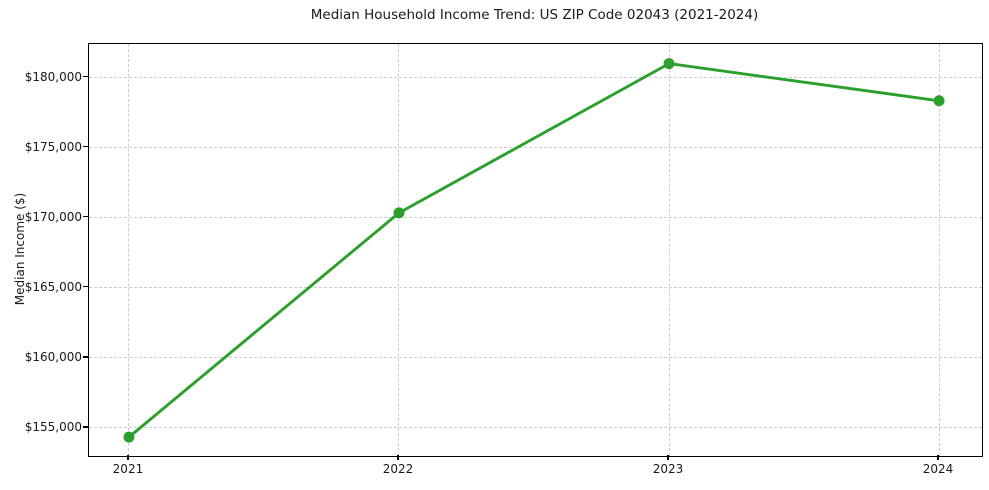 Image resolution: width=989 pixels, height=490 pixels. Describe the element at coordinates (53, 76) in the screenshot. I see `y-tick-label: $180,000` at that location.